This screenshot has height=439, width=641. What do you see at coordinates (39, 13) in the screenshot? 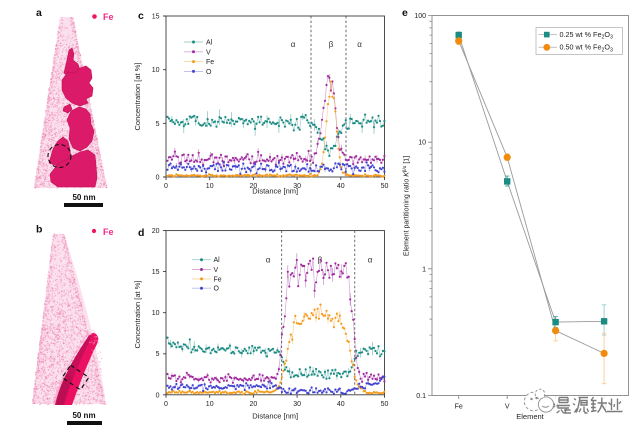
I see `svg-text: a` at bounding box center [39, 13].